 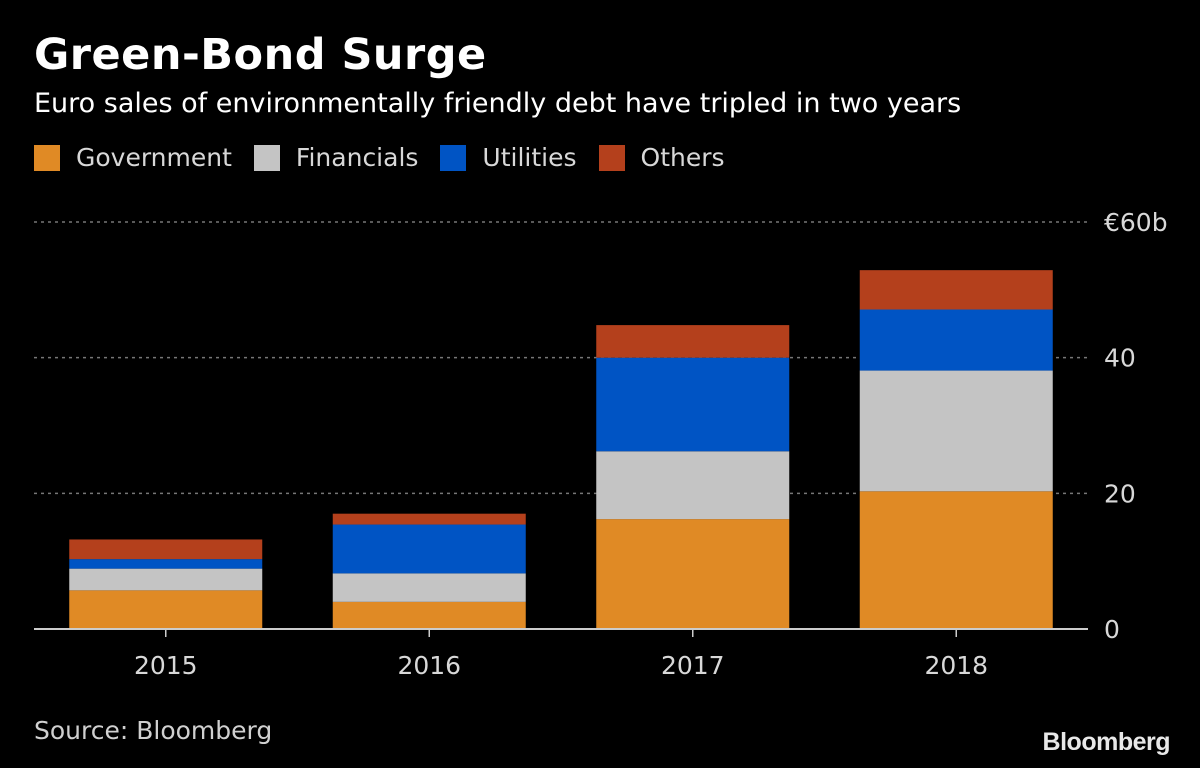 I want to click on legend-label-utilities: Utilities, so click(x=529, y=157).